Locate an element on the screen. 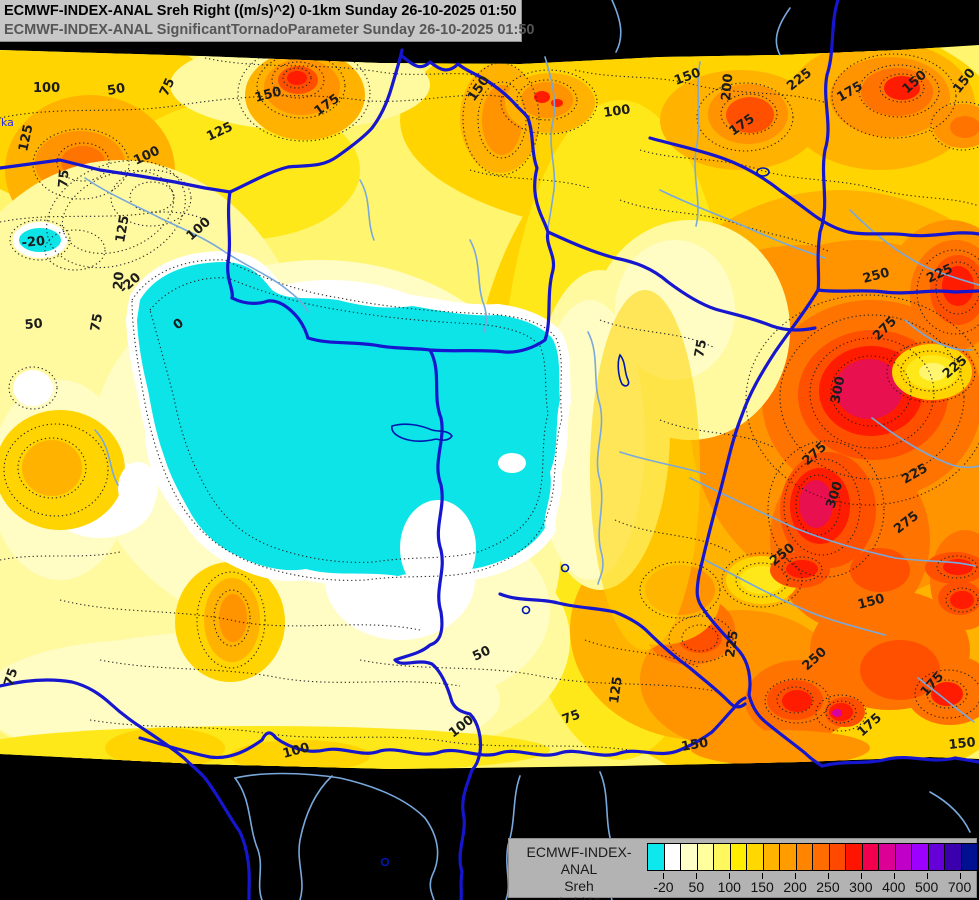 This screenshot has height=900, width=979. legend-tick-label: 500 is located at coordinates (926, 887).